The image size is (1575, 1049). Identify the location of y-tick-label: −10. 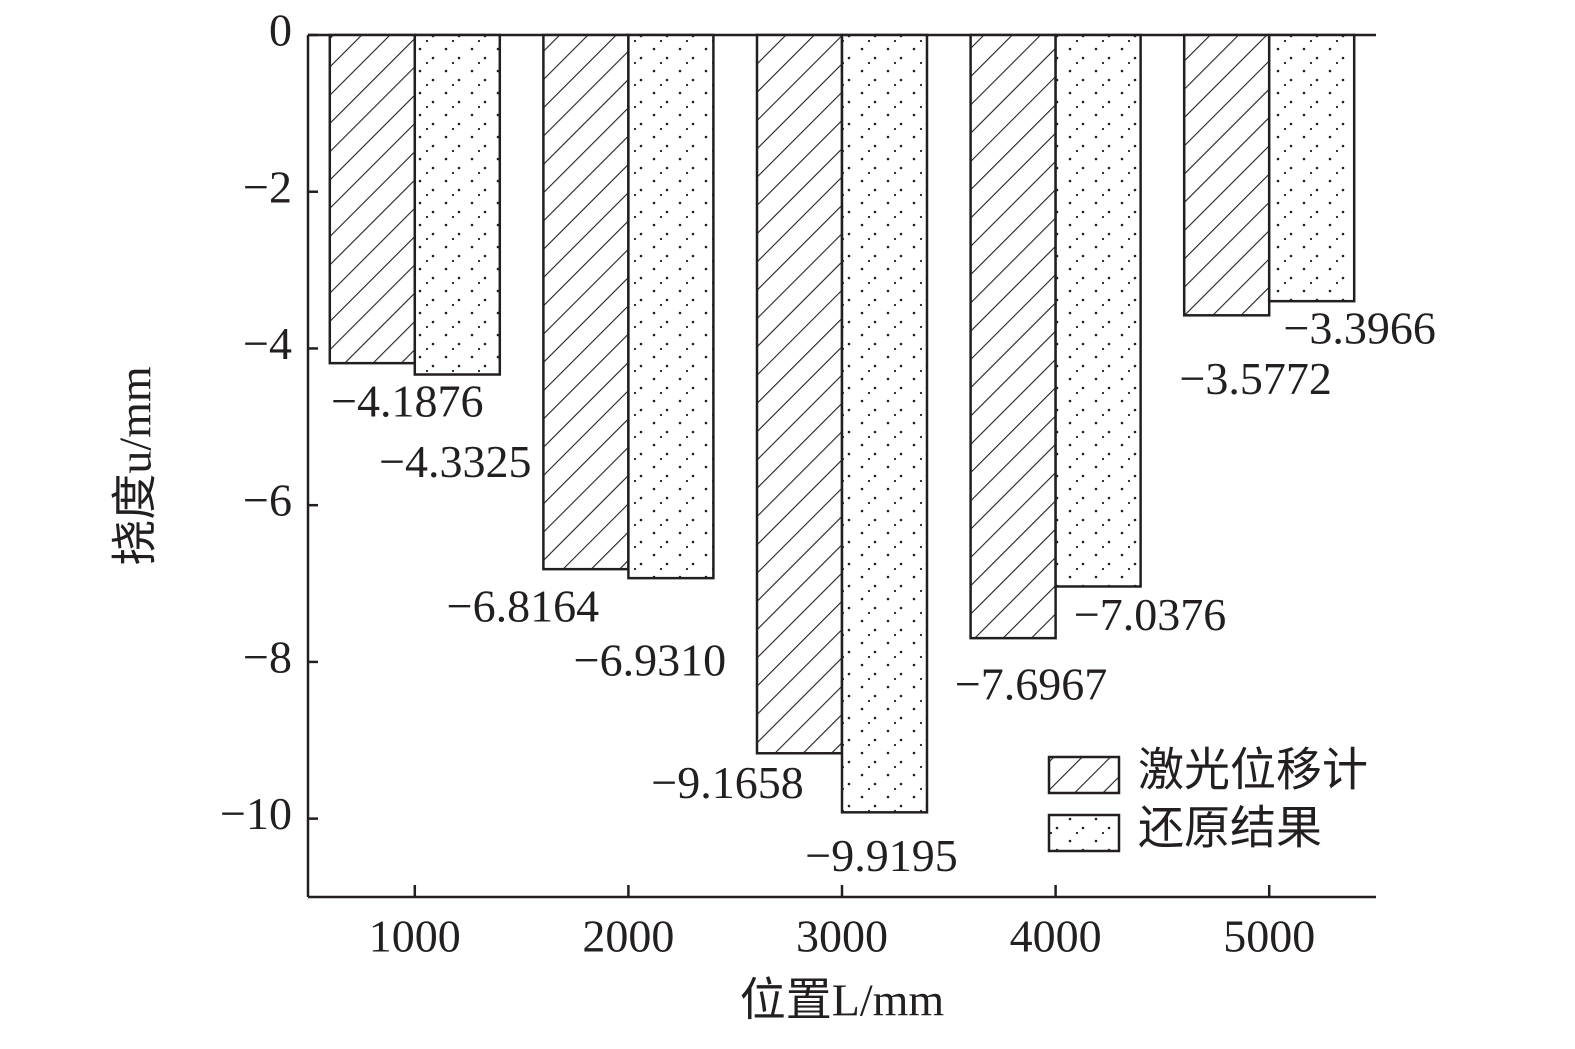
(256, 813).